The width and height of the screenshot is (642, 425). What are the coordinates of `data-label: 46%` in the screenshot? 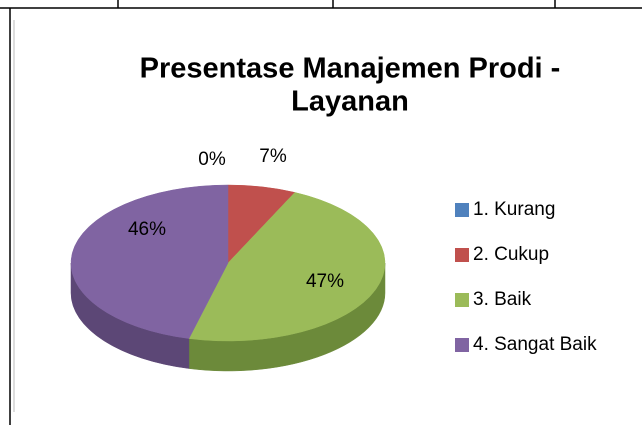 It's located at (147, 229).